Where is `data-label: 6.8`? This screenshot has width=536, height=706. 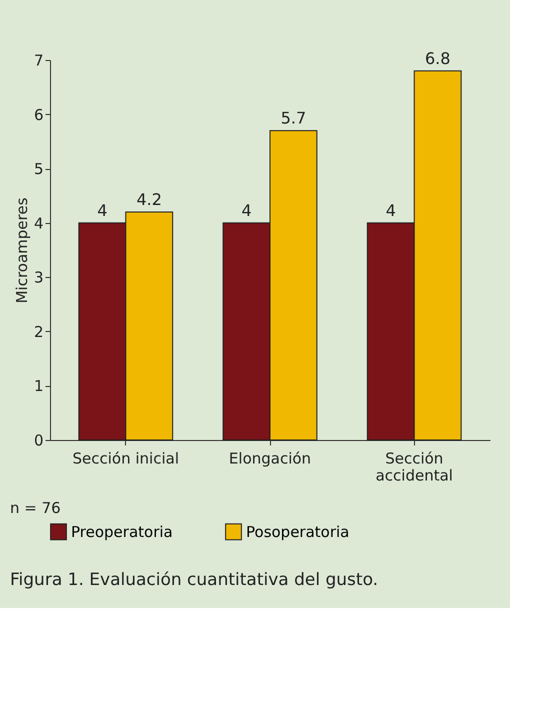
data-label: 6.8 is located at coordinates (437, 58).